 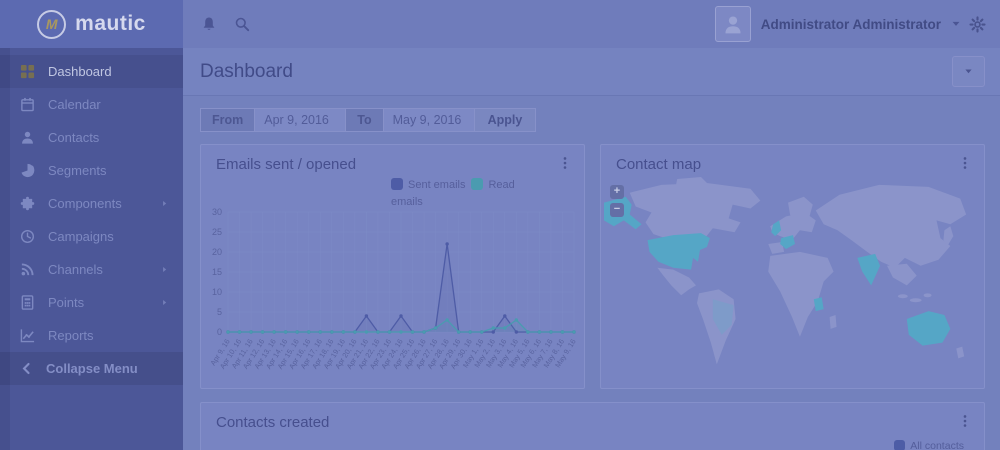 I want to click on sidebar-item-label: Calendar, so click(x=74, y=104).